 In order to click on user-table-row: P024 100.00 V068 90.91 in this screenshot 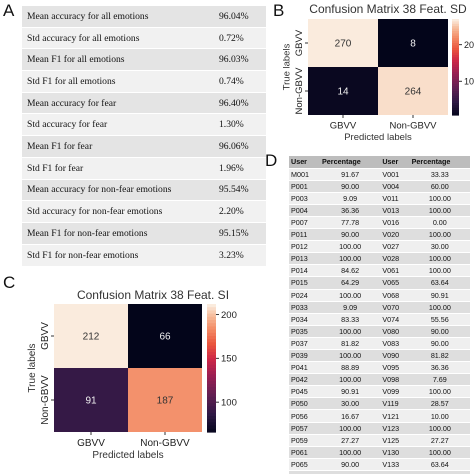, I will do `click(379, 295)`.